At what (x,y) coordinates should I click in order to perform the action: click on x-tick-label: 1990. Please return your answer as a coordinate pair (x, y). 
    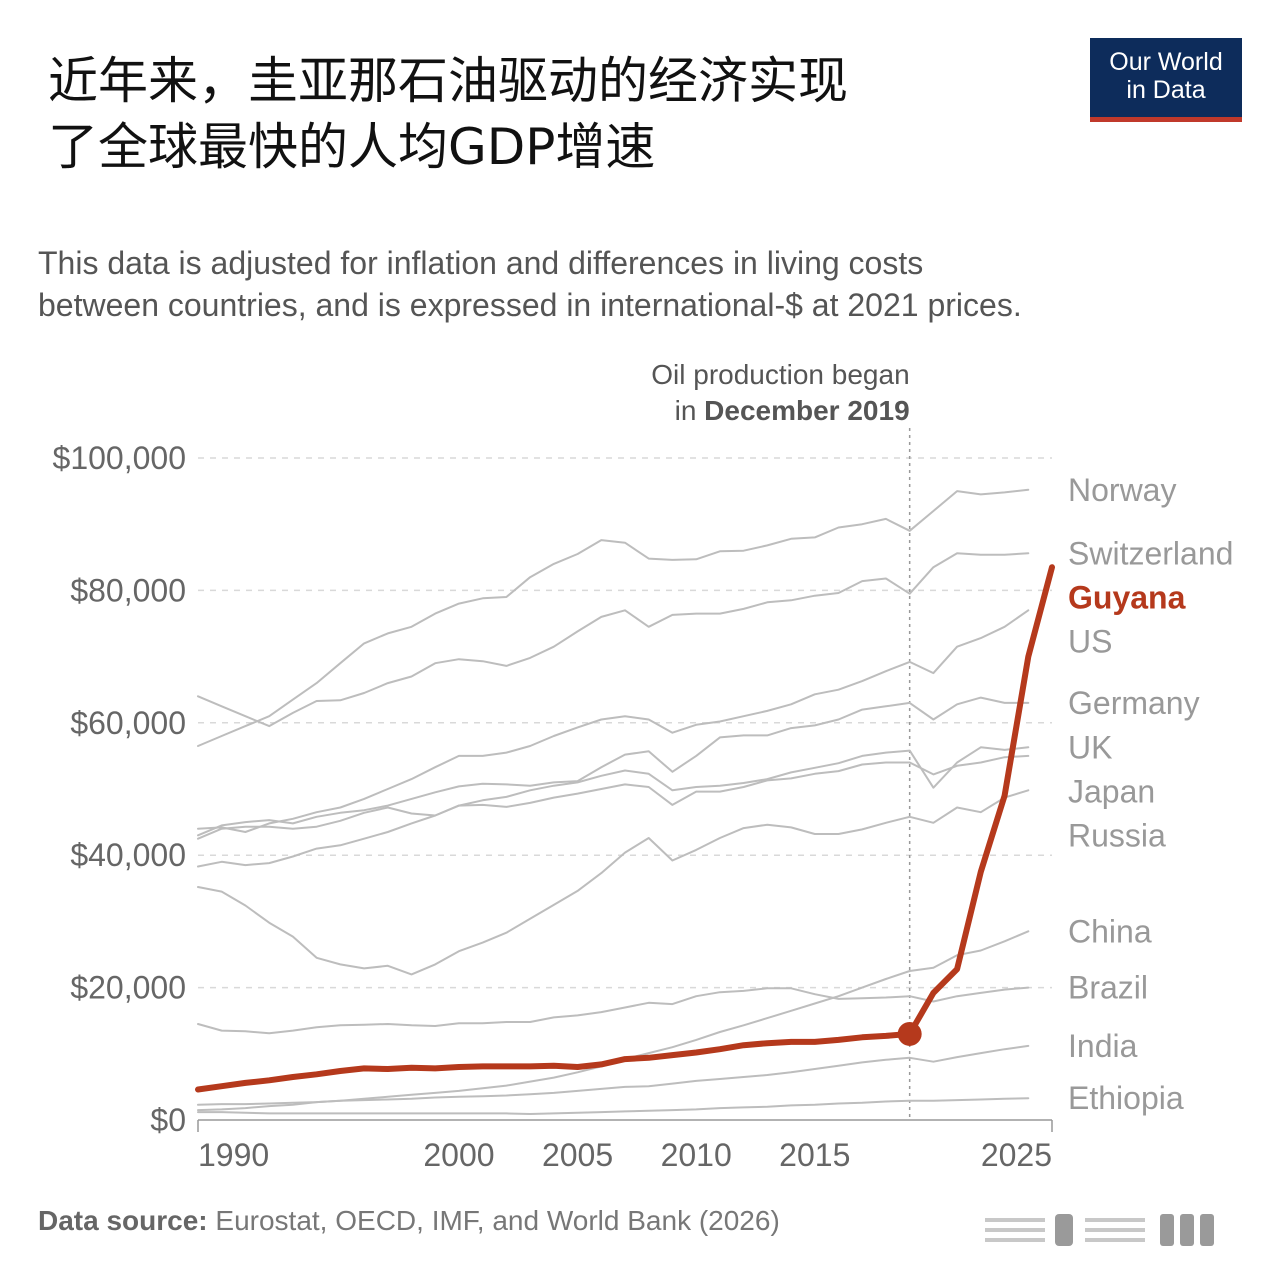
    Looking at the image, I should click on (233, 1155).